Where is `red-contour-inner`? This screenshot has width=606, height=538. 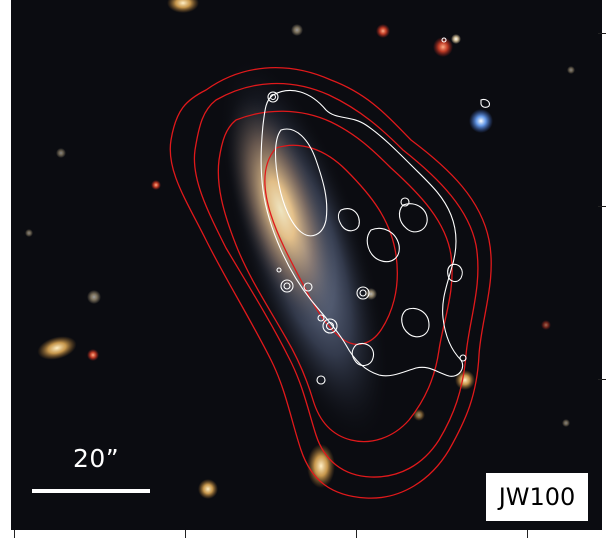 red-contour-inner is located at coordinates (331, 244).